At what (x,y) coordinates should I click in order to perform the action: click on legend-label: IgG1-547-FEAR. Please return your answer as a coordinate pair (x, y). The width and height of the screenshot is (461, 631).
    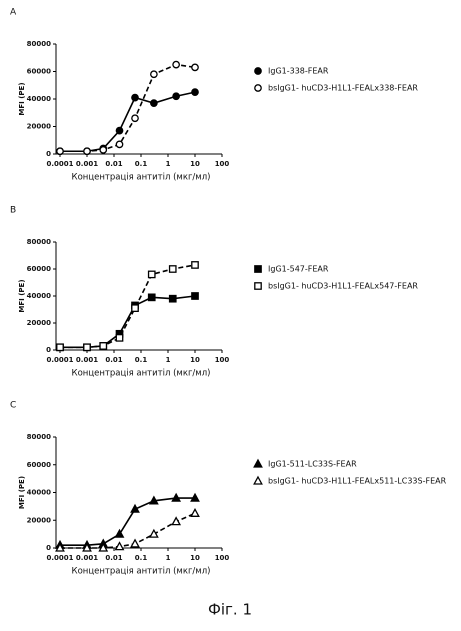
    Looking at the image, I should click on (298, 269).